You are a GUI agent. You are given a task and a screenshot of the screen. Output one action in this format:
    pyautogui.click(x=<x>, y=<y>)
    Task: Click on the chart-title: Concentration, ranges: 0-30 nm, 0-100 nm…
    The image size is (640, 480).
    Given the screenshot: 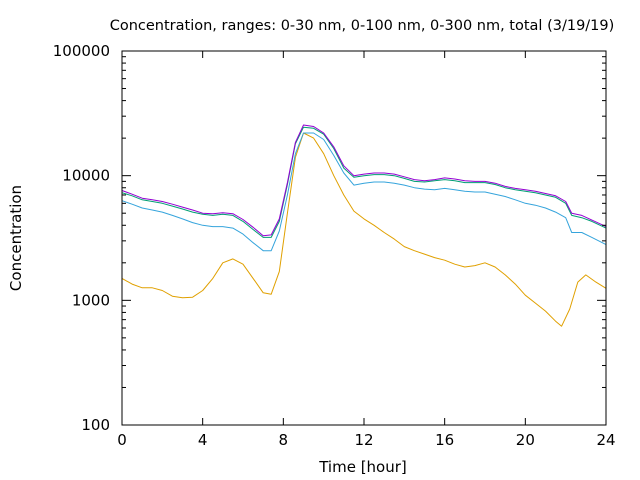 What is the action you would take?
    pyautogui.click(x=362, y=26)
    